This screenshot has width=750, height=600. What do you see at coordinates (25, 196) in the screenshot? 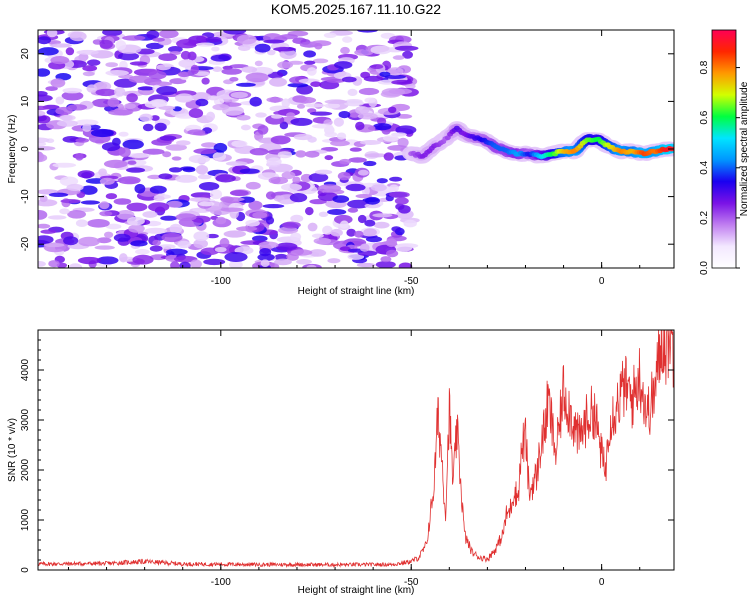
I see `y-tick-label: -10` at bounding box center [25, 196].